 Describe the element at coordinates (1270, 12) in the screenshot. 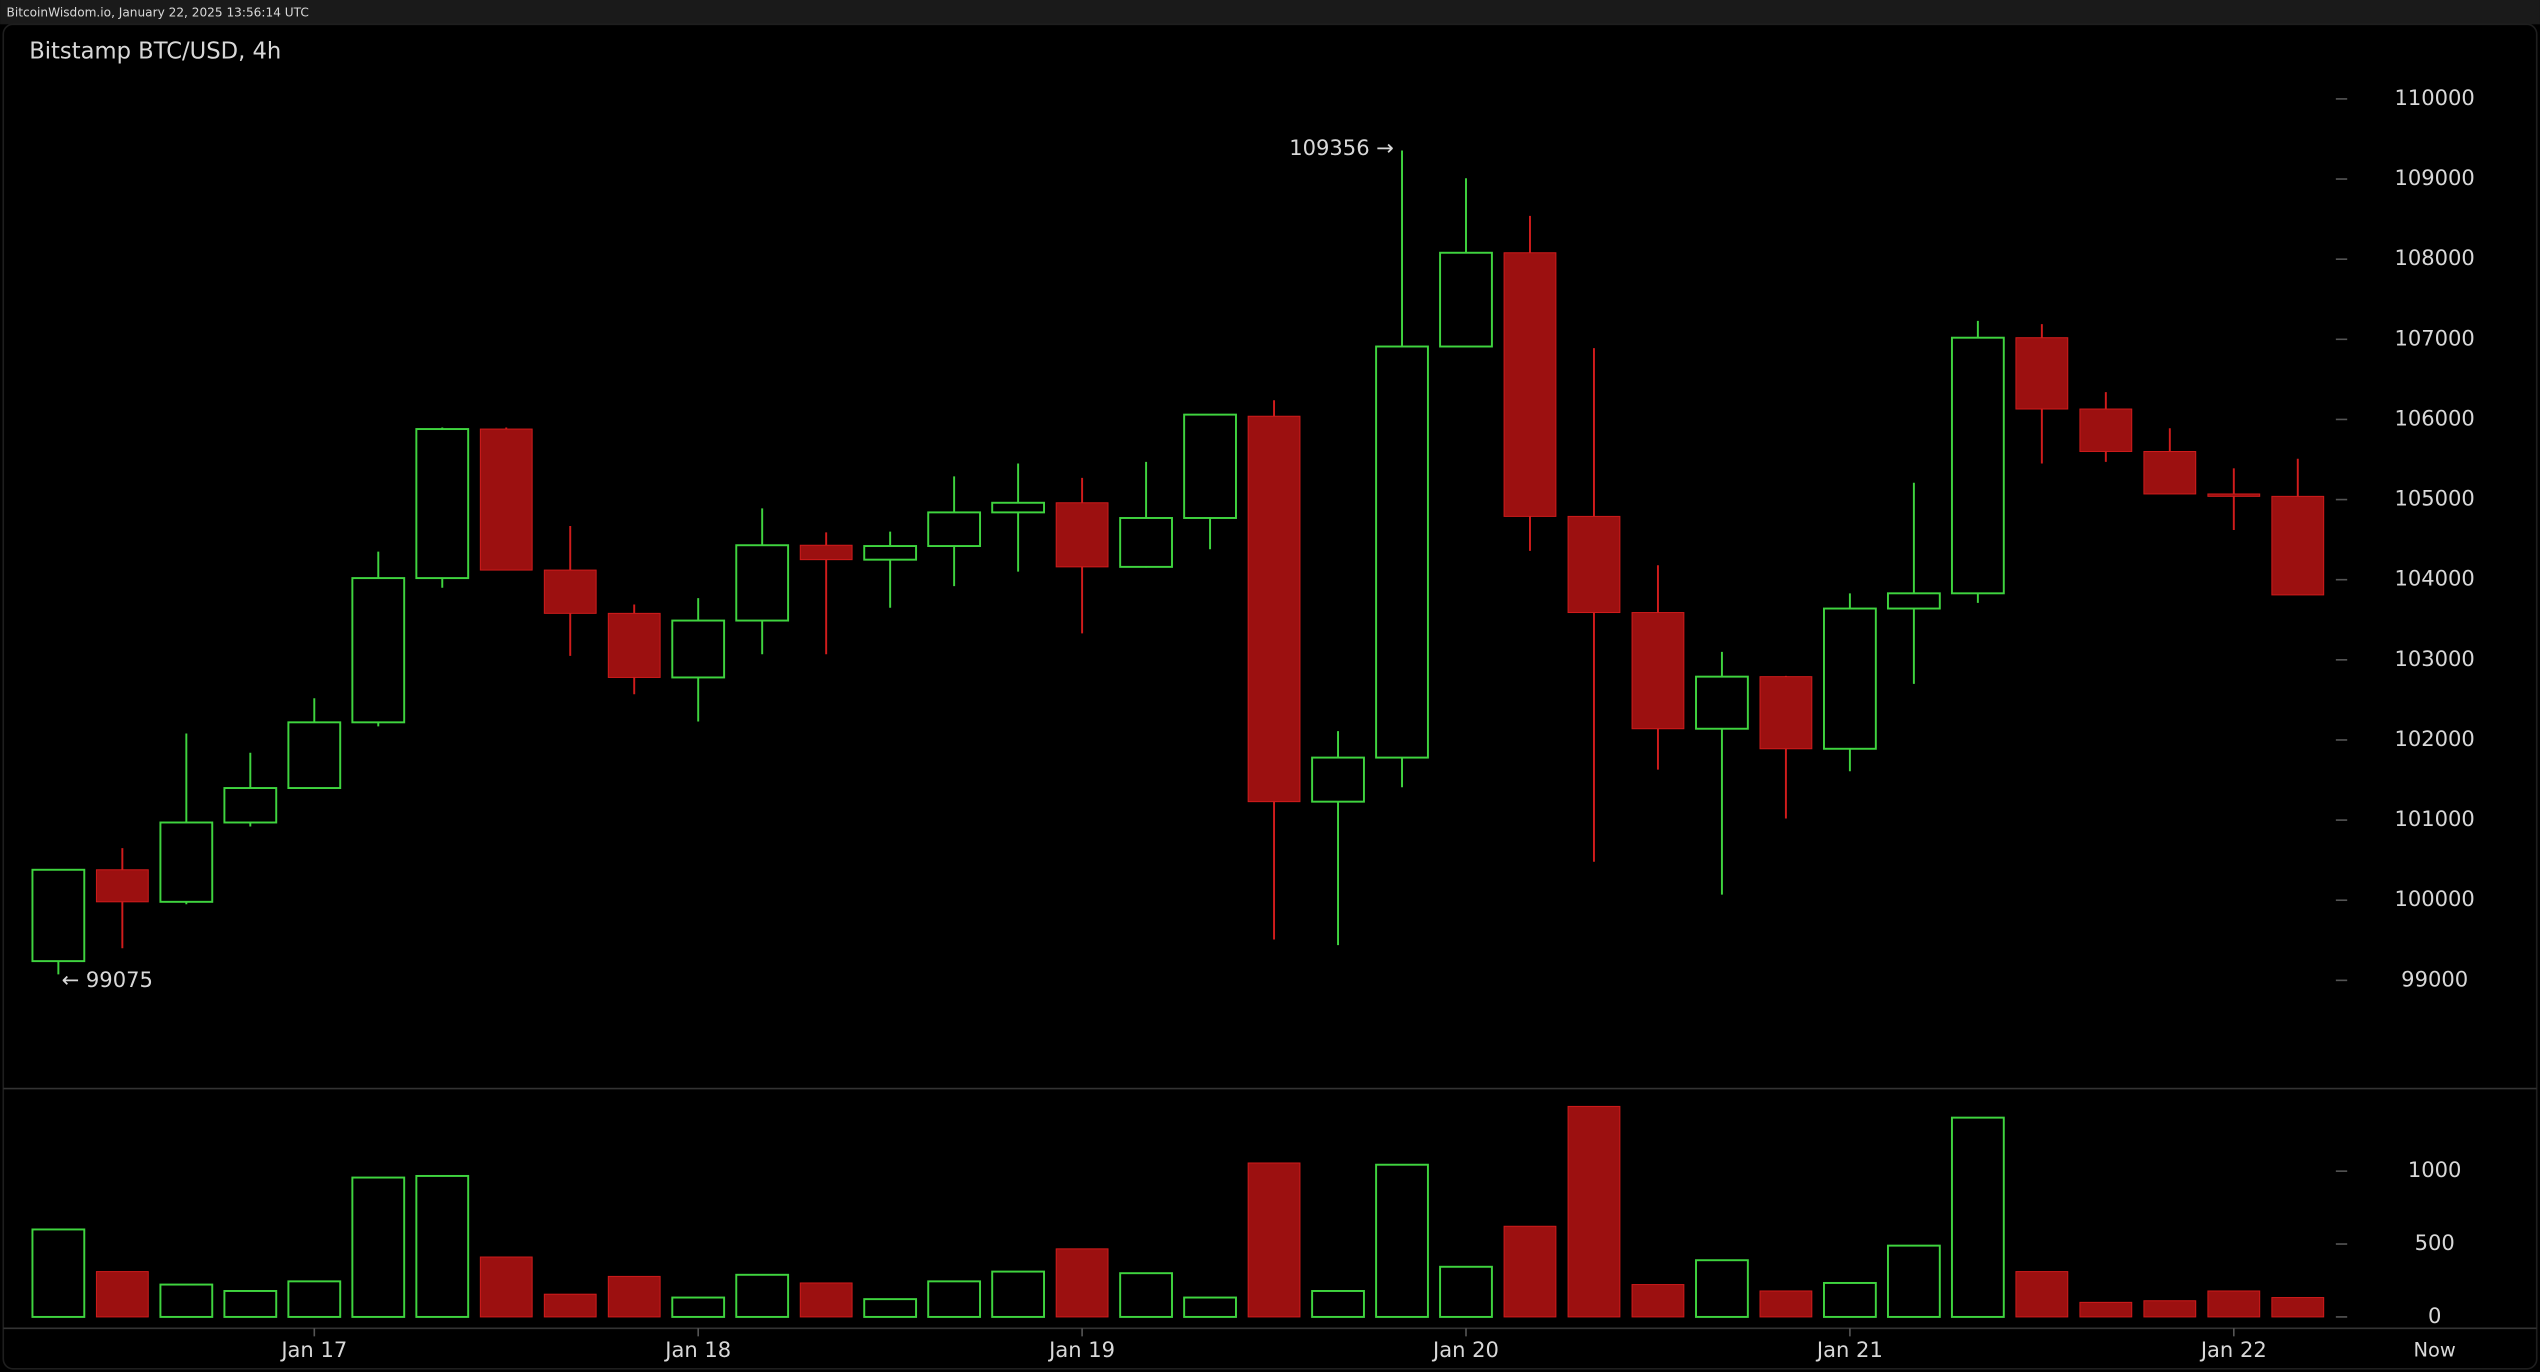

I see `top-bar` at that location.